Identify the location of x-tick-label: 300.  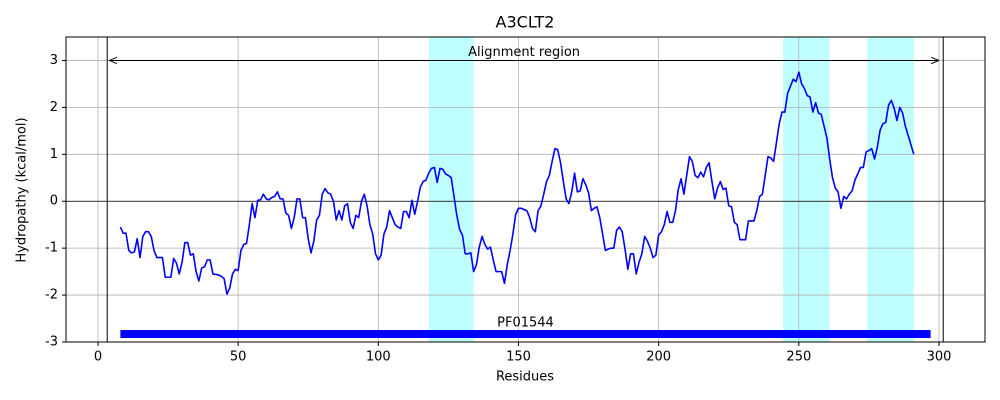
(939, 357).